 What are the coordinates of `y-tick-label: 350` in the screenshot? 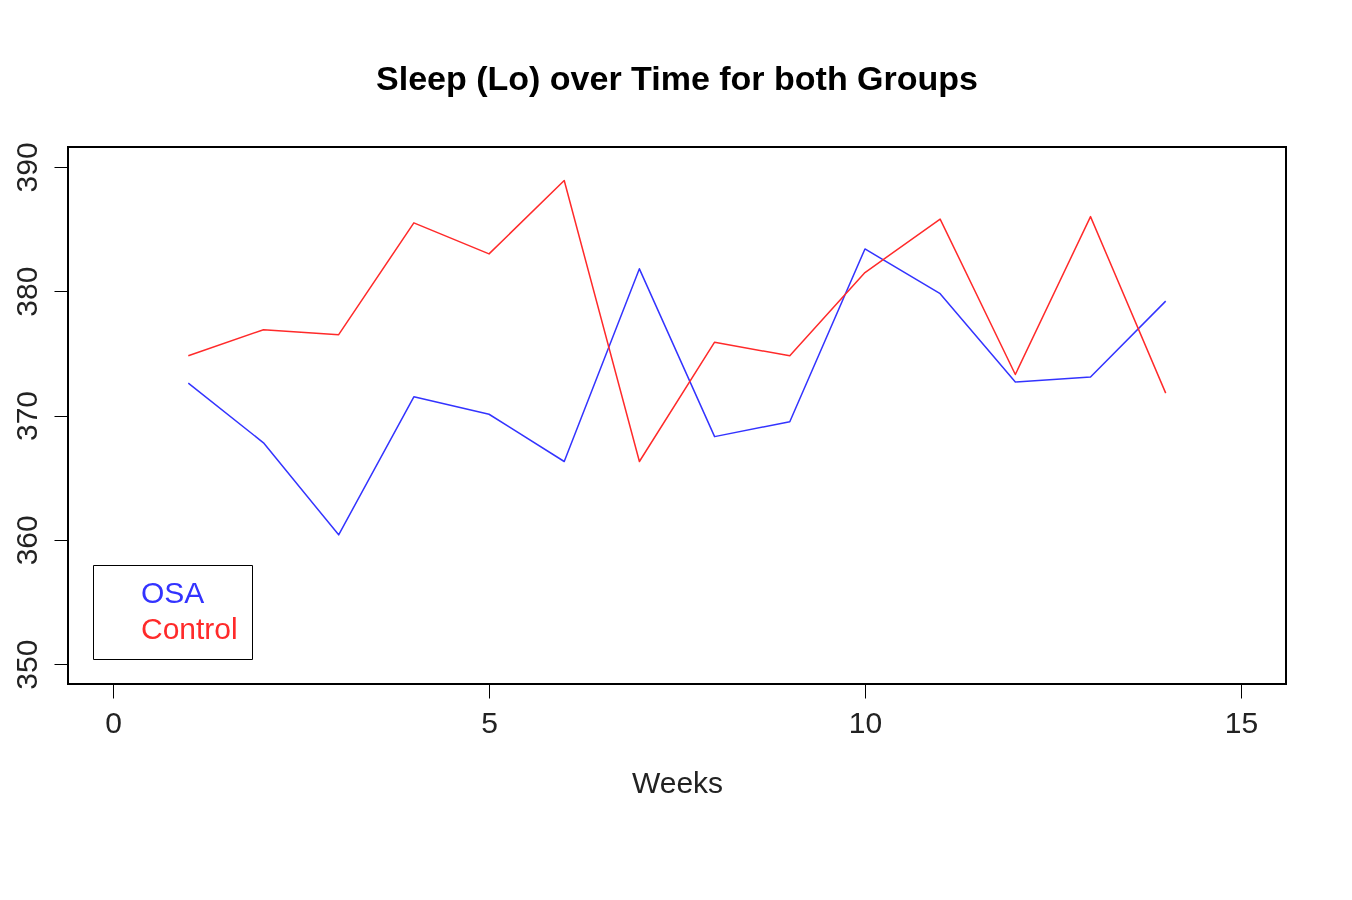 It's located at (26, 664).